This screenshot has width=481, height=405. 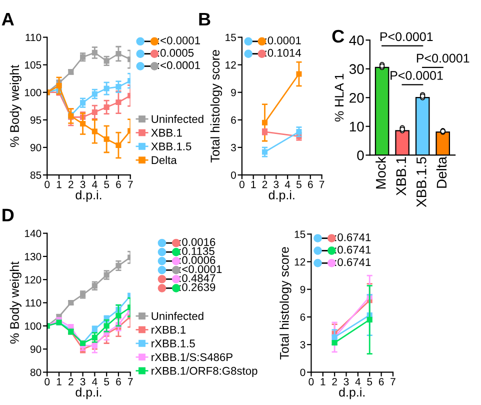 What do you see at coordinates (33, 234) in the screenshot?
I see `y-tick-label: 140` at bounding box center [33, 234].